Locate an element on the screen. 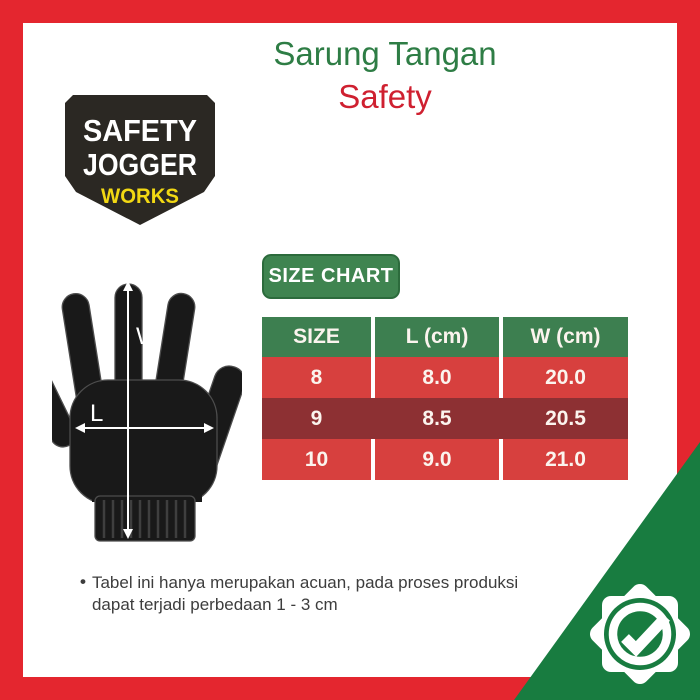 The height and width of the screenshot is (700, 700). table-header-w: W (cm) is located at coordinates (565, 337).